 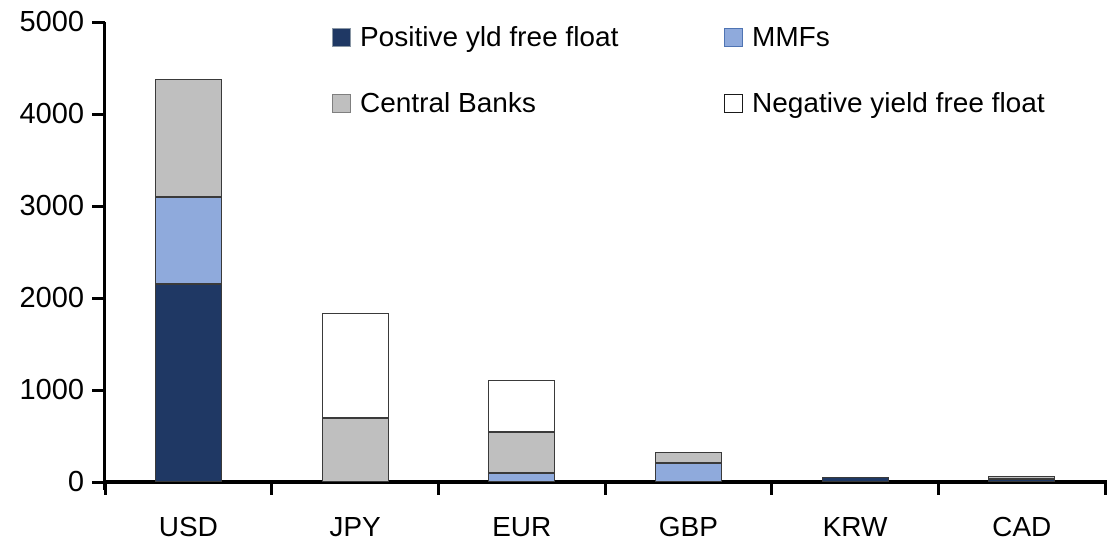 What do you see at coordinates (104, 256) in the screenshot?
I see `y-axis-line` at bounding box center [104, 256].